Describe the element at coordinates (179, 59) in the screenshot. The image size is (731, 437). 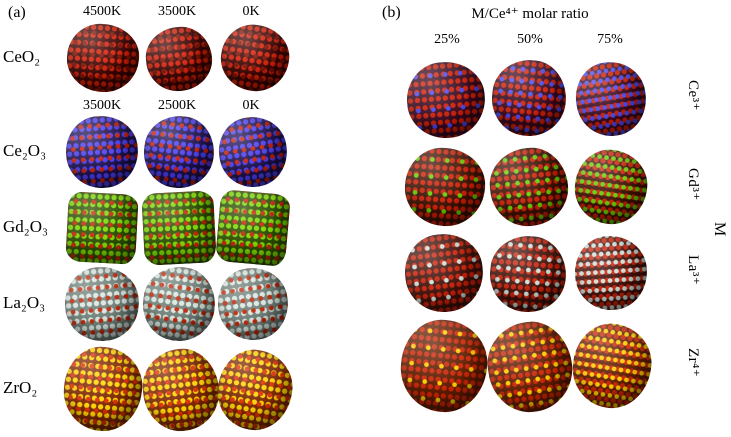
I see `nanoparticle-ceo2-3500k` at that location.